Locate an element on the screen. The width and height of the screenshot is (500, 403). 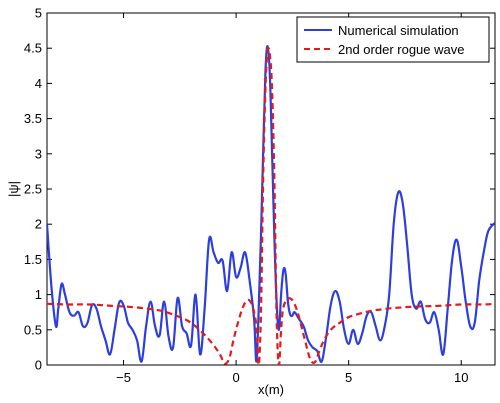
legend-box is located at coordinates (393, 39).